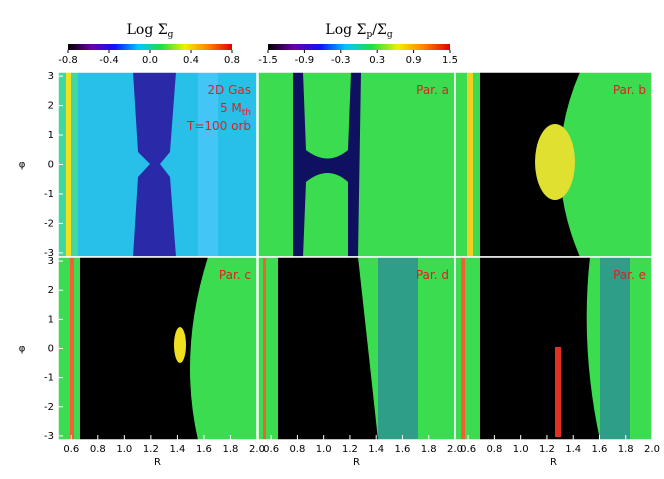 The image size is (664, 479). What do you see at coordinates (369, 35) in the screenshot?
I see `text-part: p` at bounding box center [369, 35].